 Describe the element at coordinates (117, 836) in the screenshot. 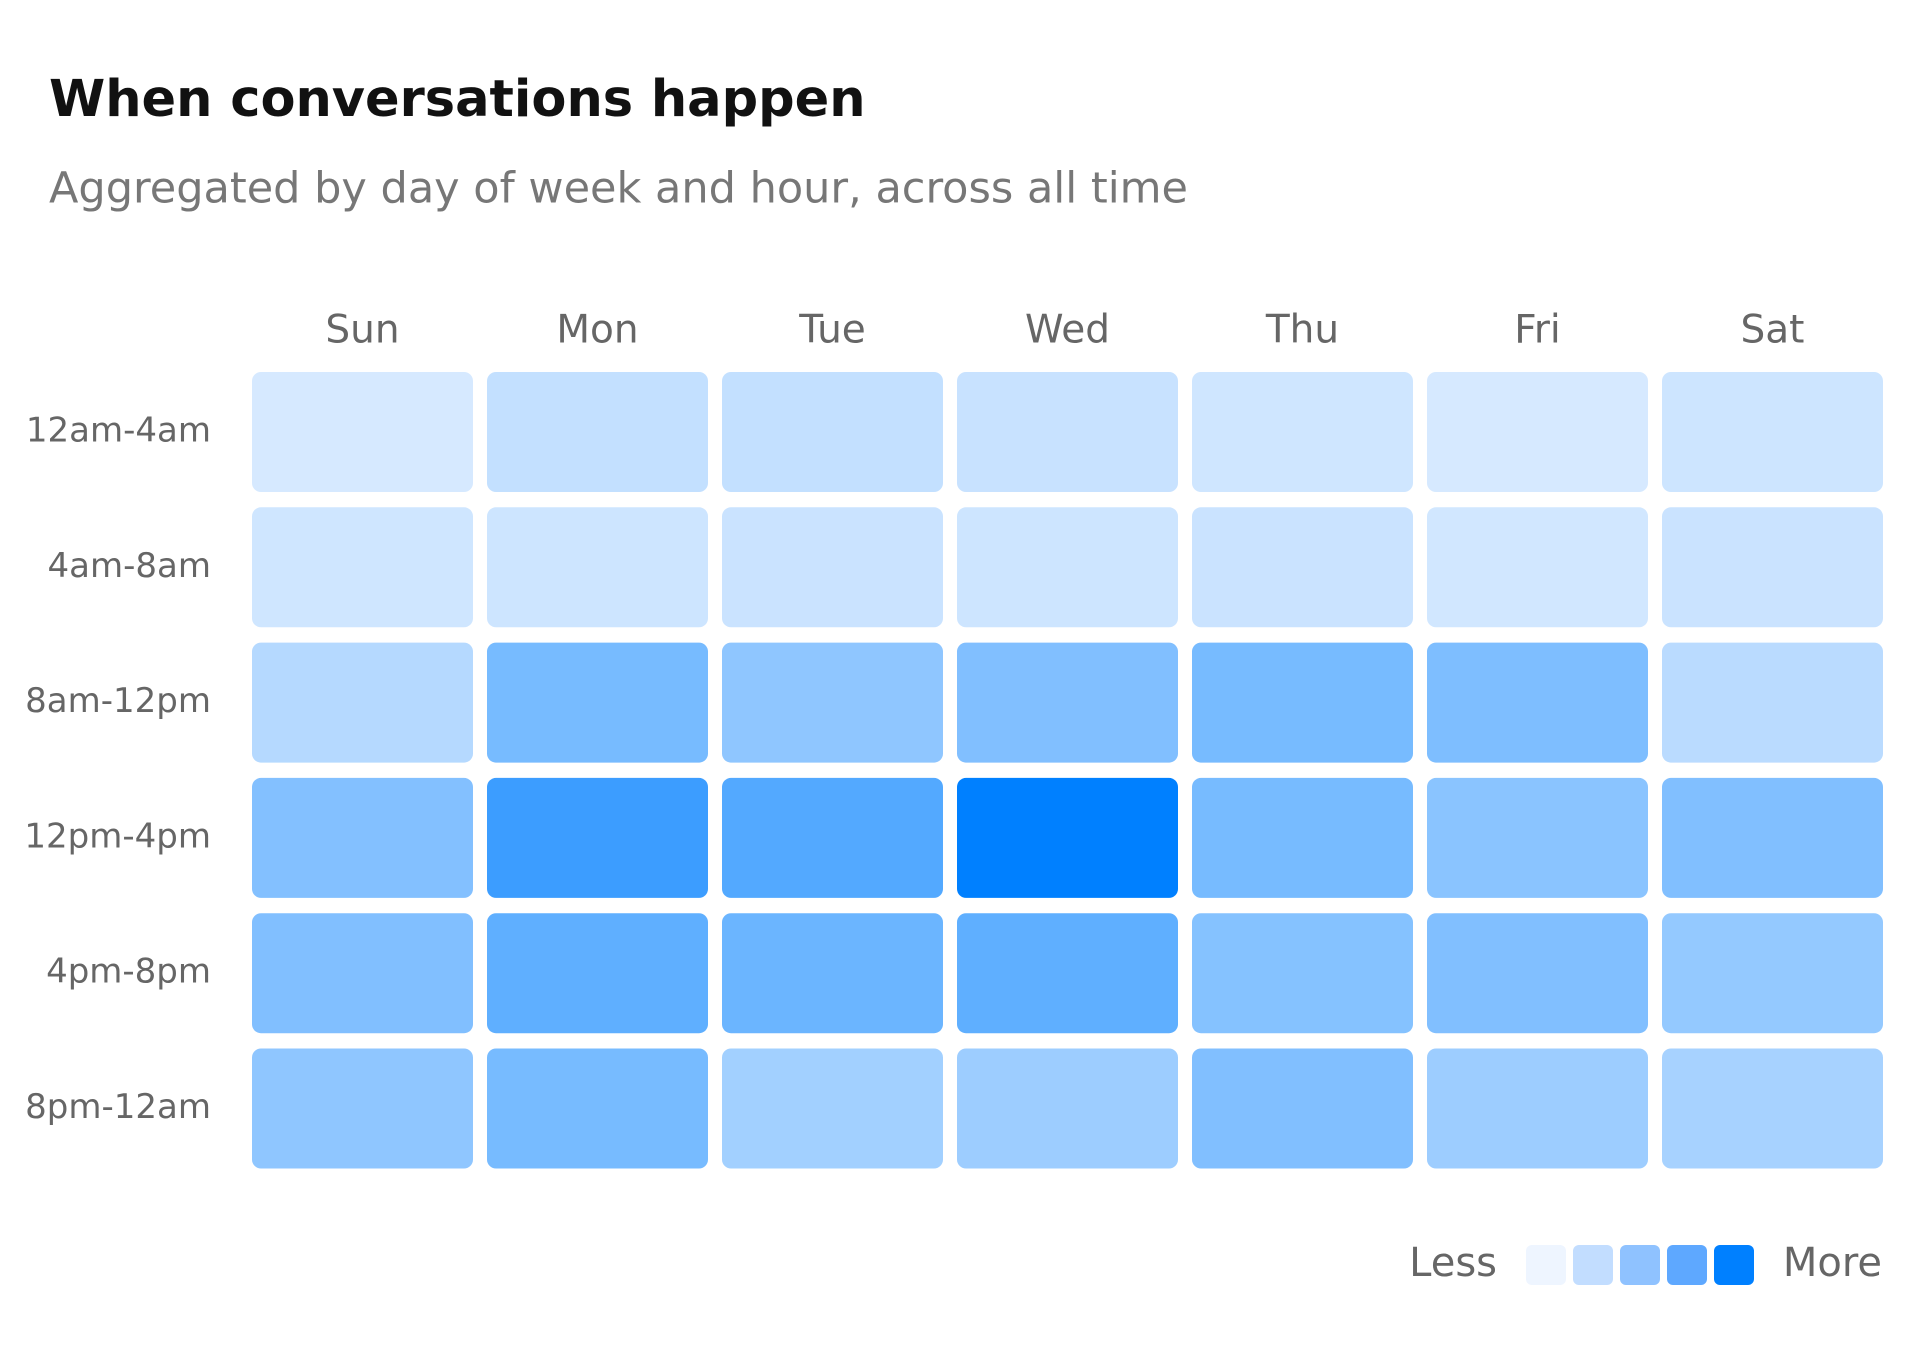

I see `row-label: 12pm-4pm` at that location.